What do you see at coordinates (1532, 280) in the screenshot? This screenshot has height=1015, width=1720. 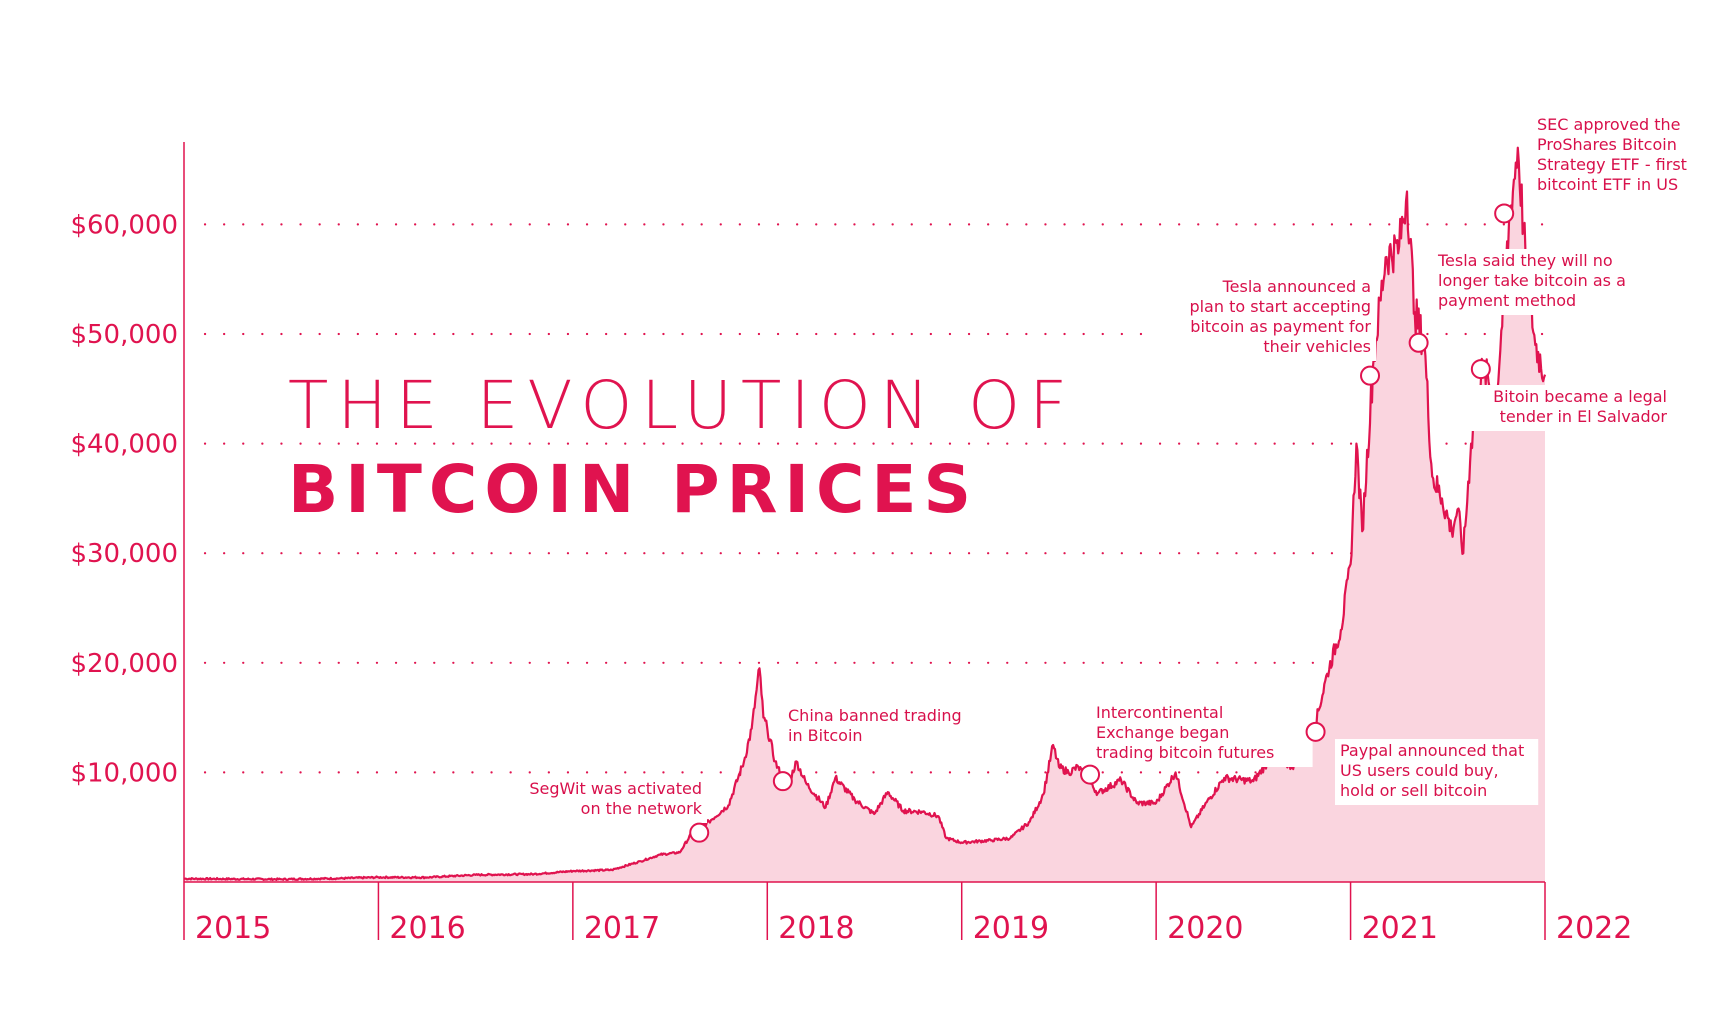 I see `annotation-text: longer take bitcoin as a` at bounding box center [1532, 280].